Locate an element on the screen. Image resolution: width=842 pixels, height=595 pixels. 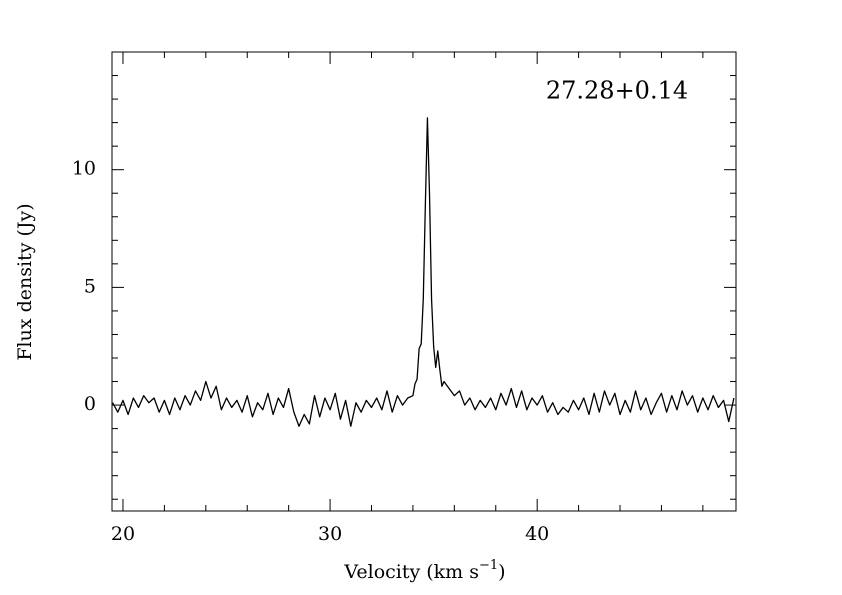
x-axis-label: Velocity (km s−1) is located at coordinates (424, 571).